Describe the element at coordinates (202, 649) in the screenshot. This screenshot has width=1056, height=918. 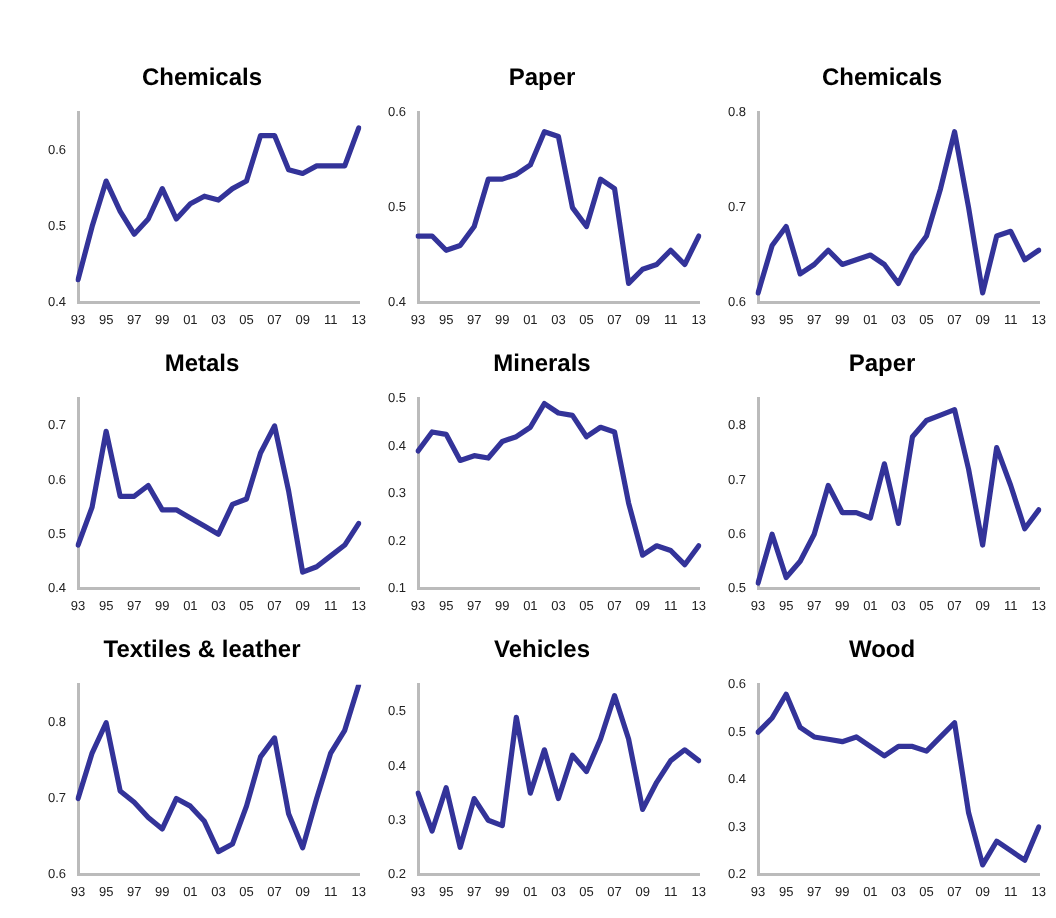
I see `chart-title: Textiles & leather` at that location.